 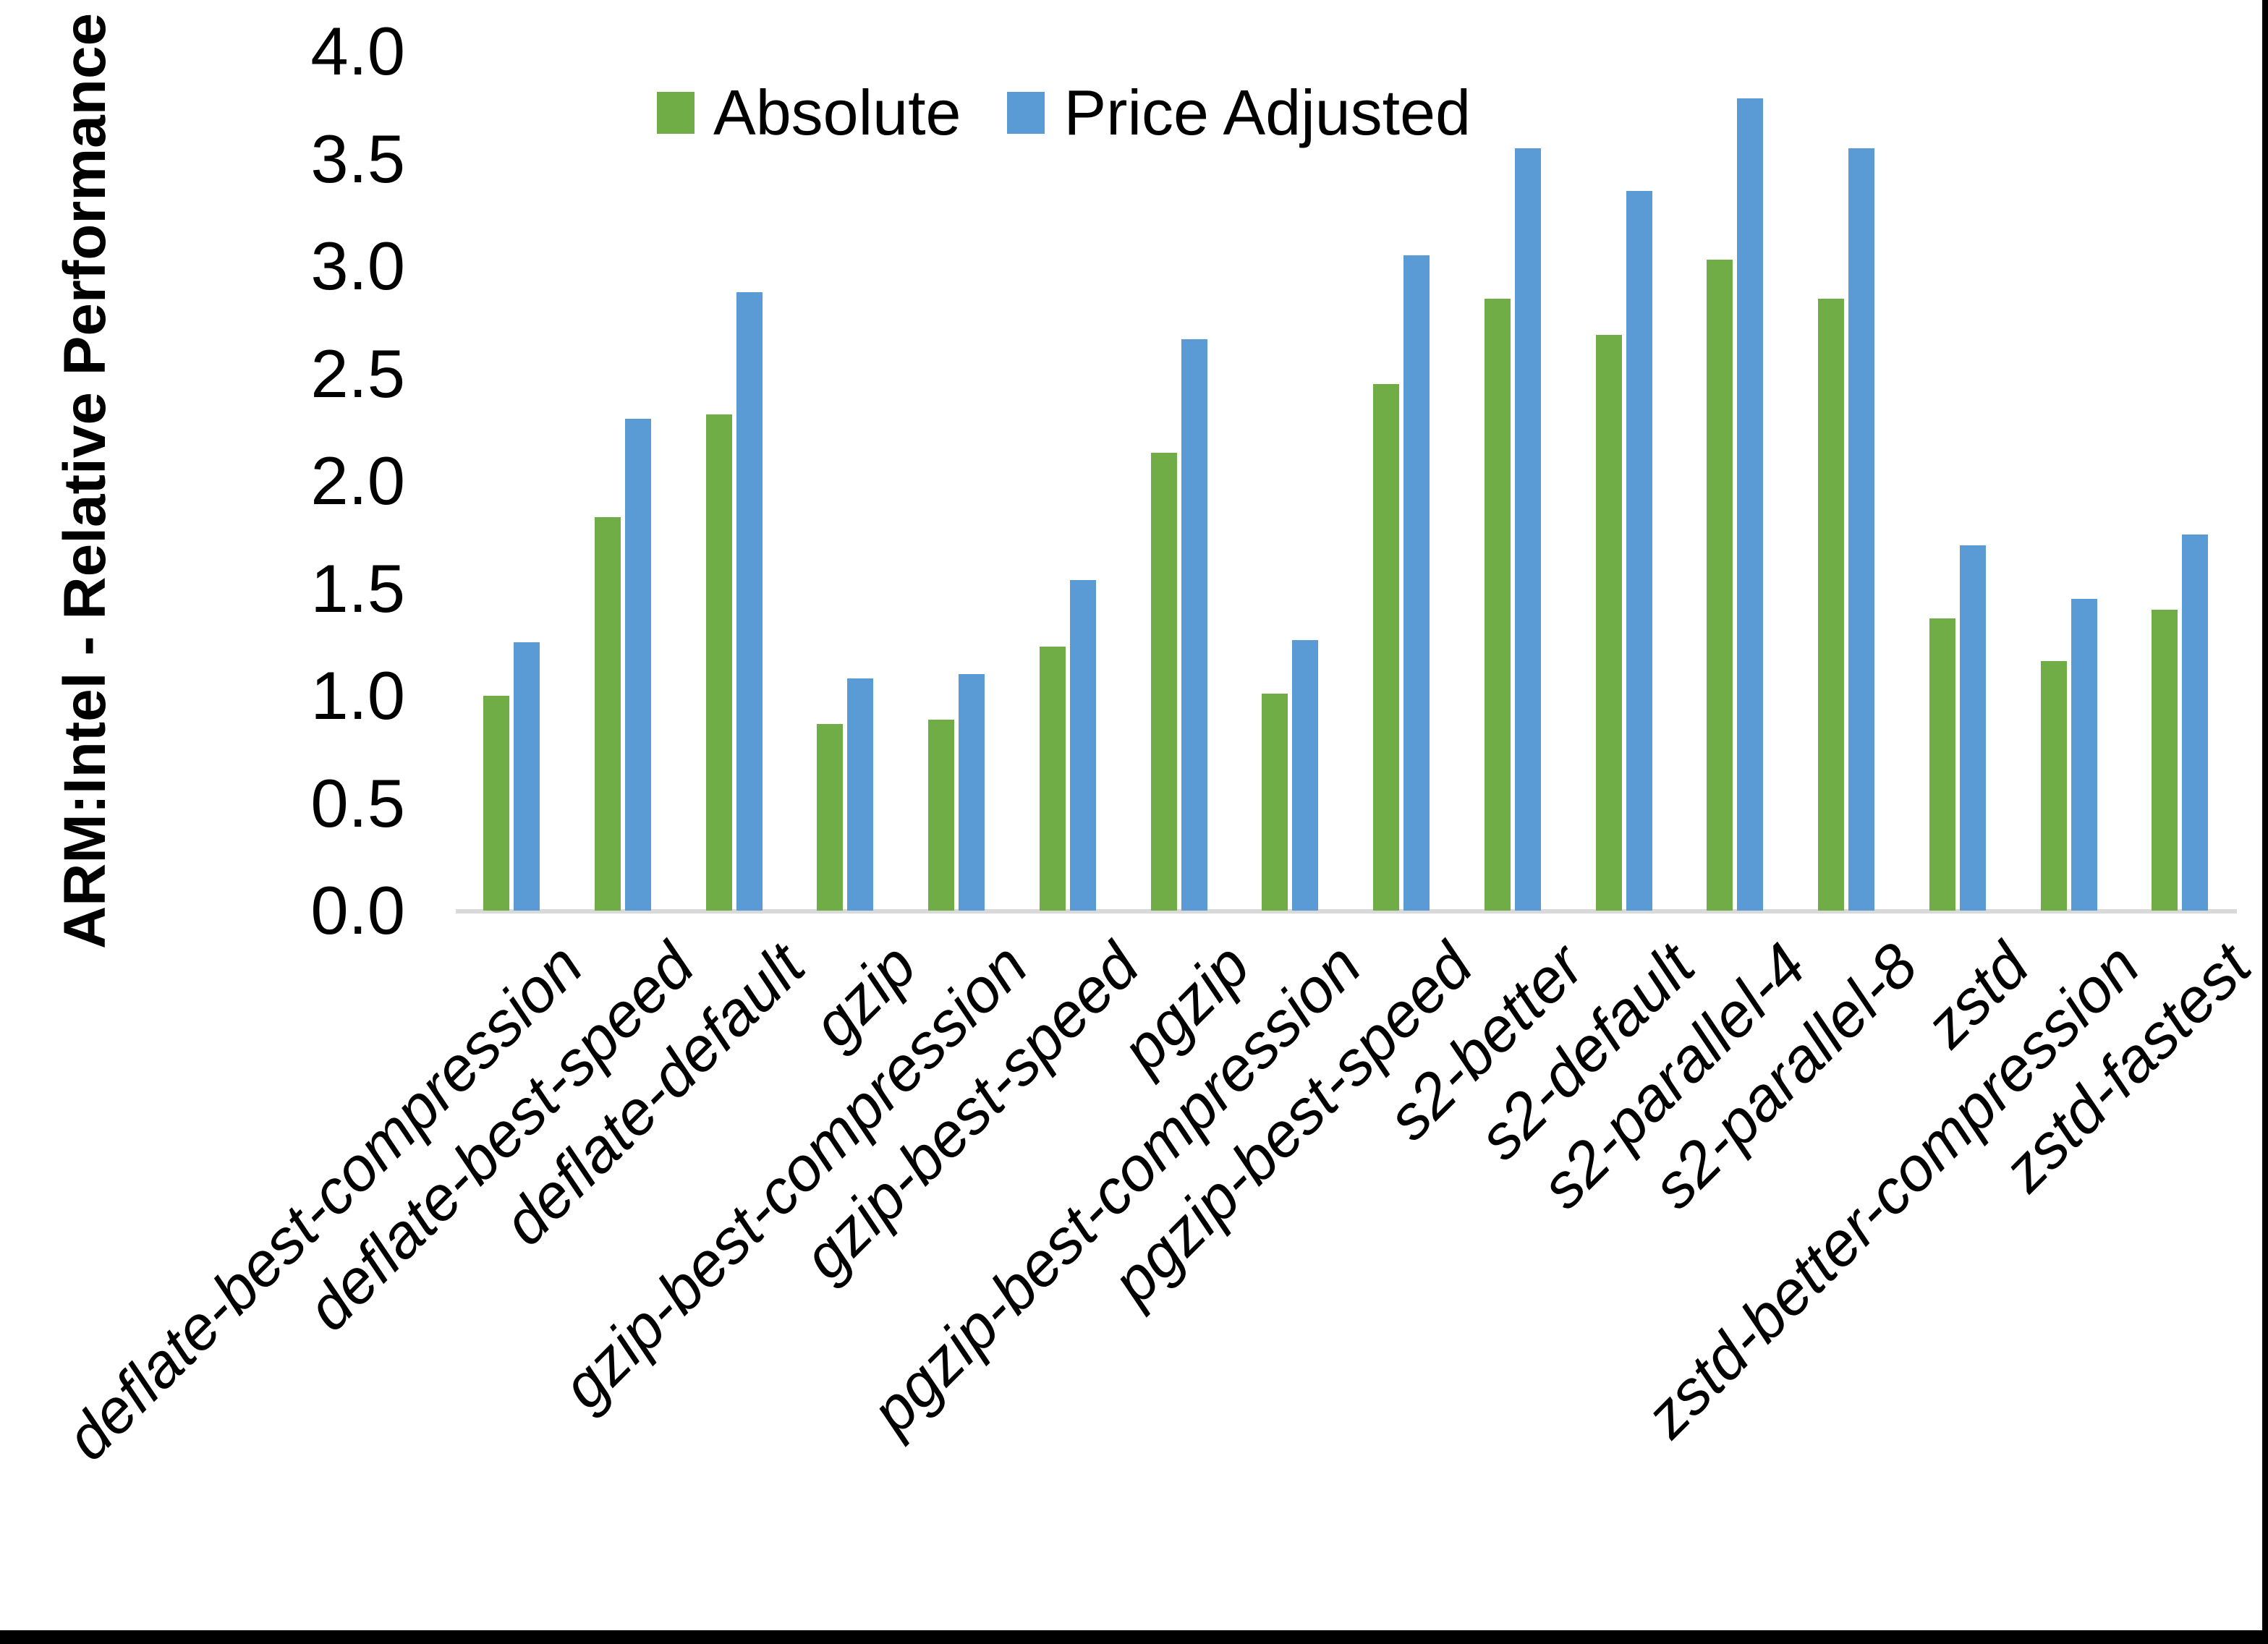 I want to click on y-tick-label-0.0: 0.0, so click(x=357, y=910).